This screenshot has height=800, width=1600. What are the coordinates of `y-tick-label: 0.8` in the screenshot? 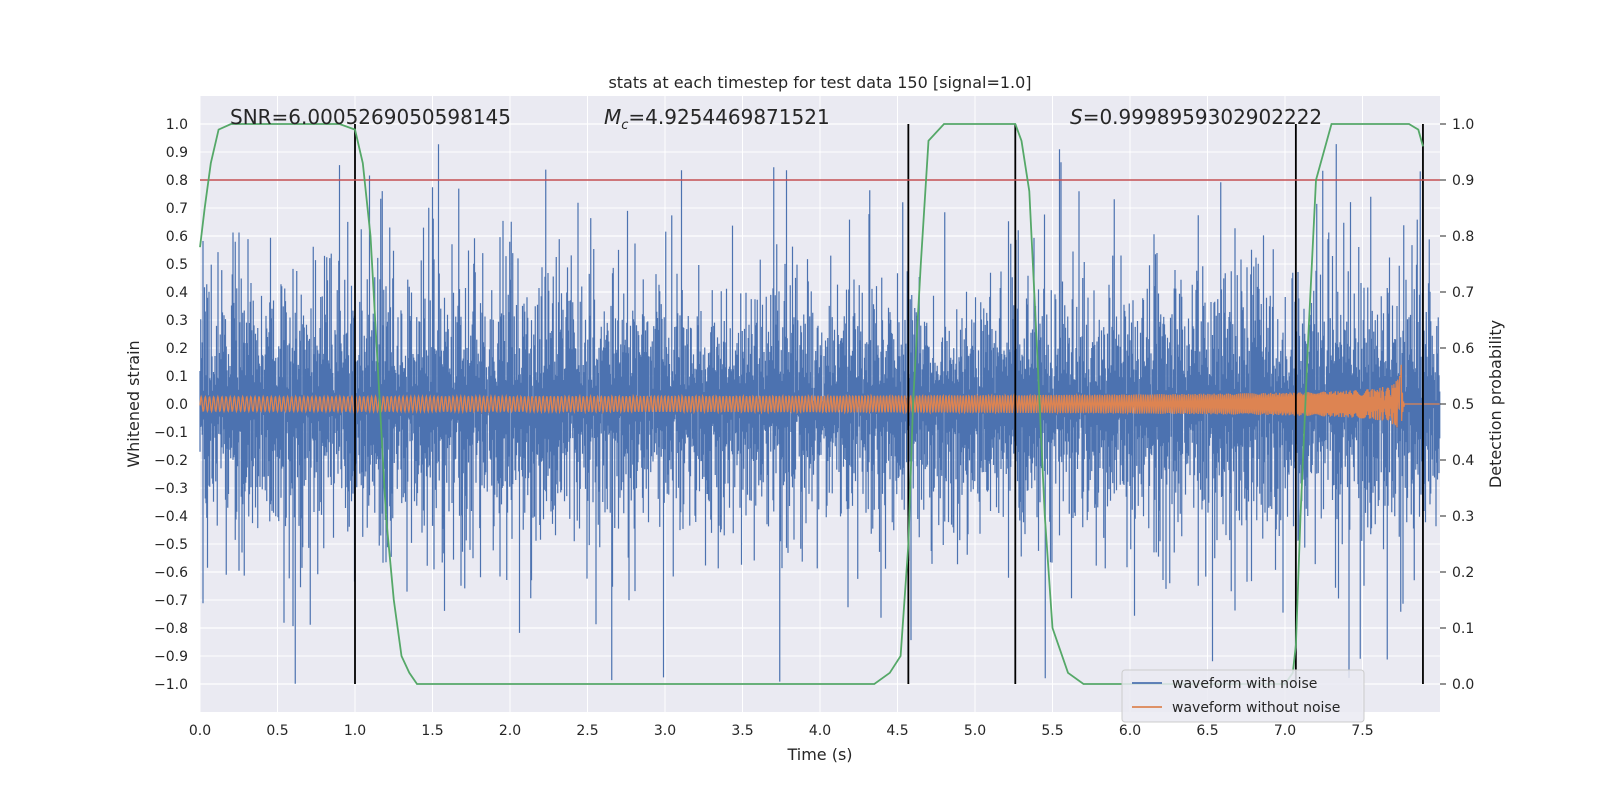 It's located at (177, 181).